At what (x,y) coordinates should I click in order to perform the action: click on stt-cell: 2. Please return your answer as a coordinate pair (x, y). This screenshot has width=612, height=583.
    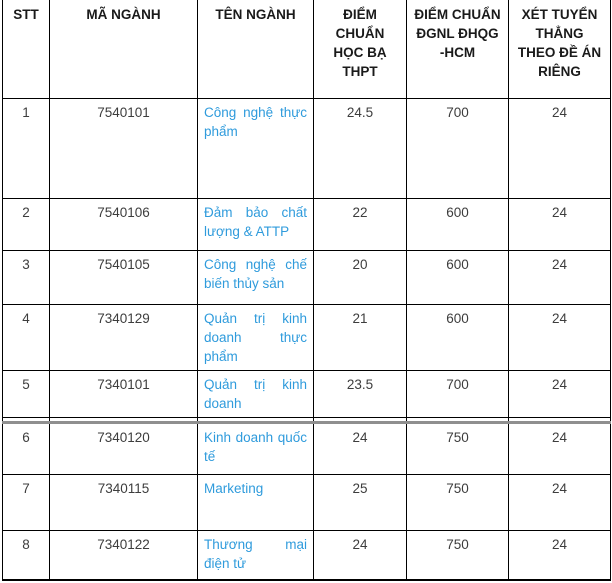
    Looking at the image, I should click on (26, 224).